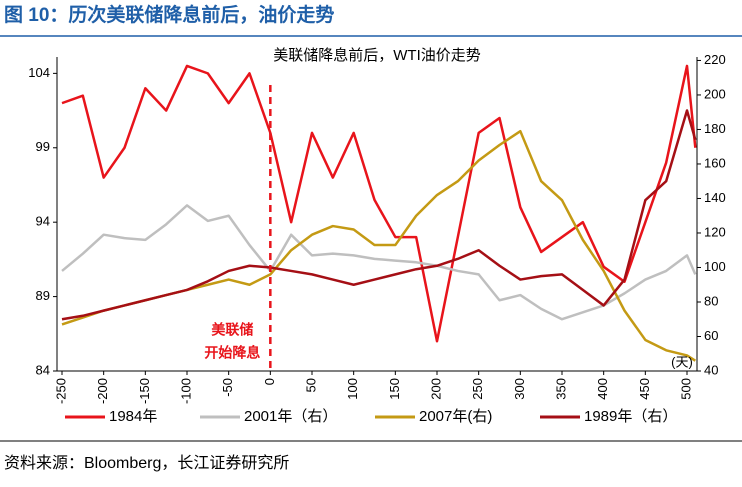  I want to click on annotation: 开始降息, so click(232, 353).